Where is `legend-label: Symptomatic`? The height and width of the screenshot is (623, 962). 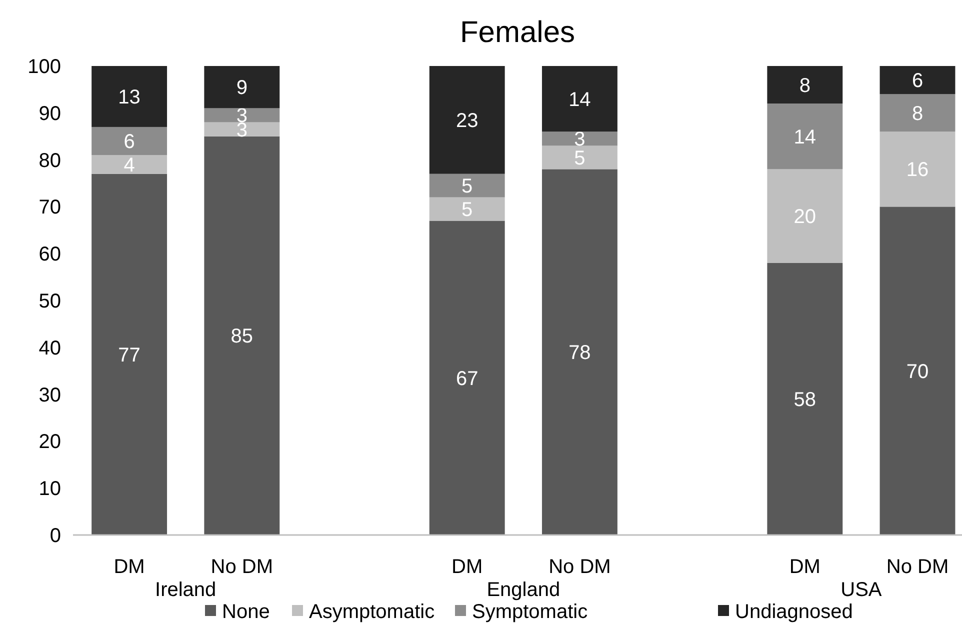
legend-label: Symptomatic is located at coordinates (530, 612).